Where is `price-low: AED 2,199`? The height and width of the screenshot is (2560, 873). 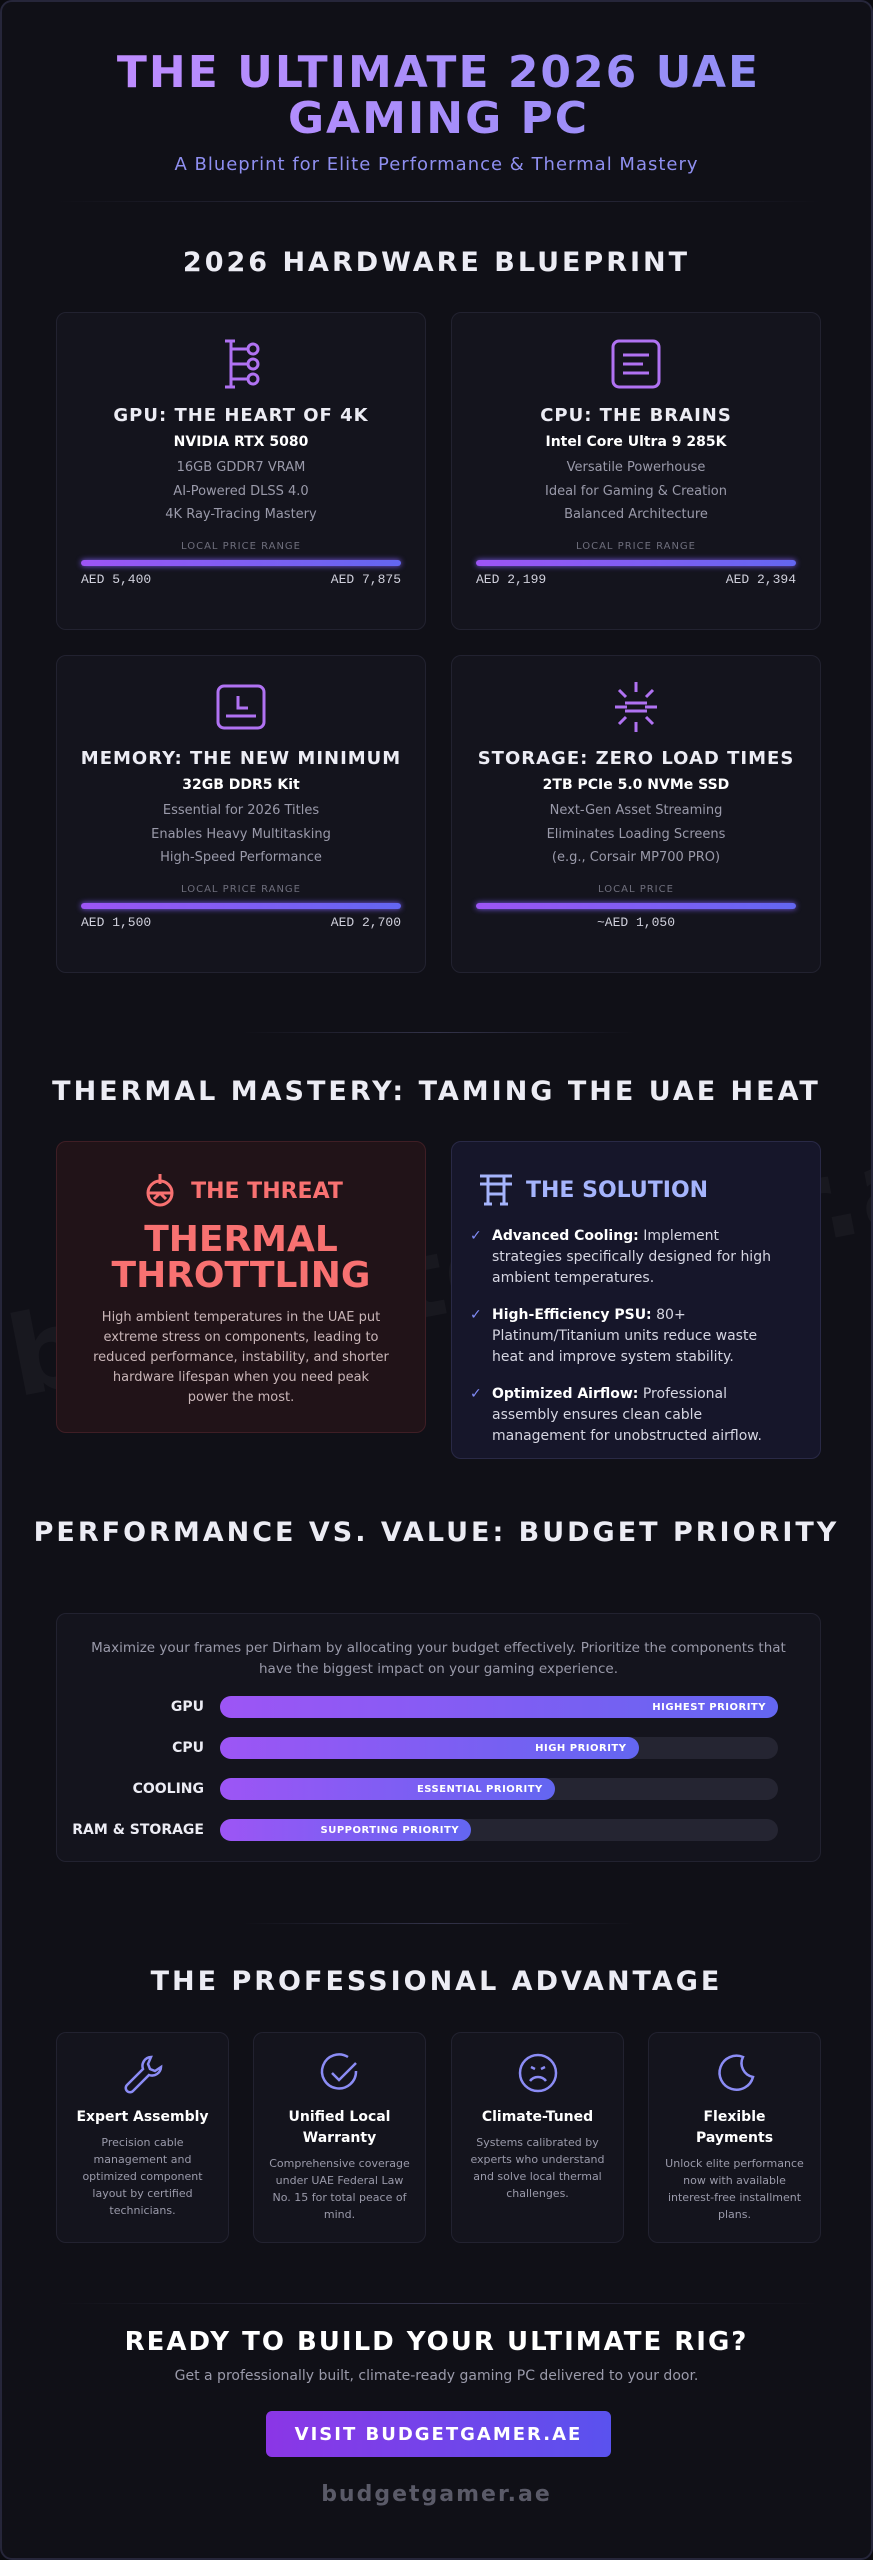 price-low: AED 2,199 is located at coordinates (511, 579).